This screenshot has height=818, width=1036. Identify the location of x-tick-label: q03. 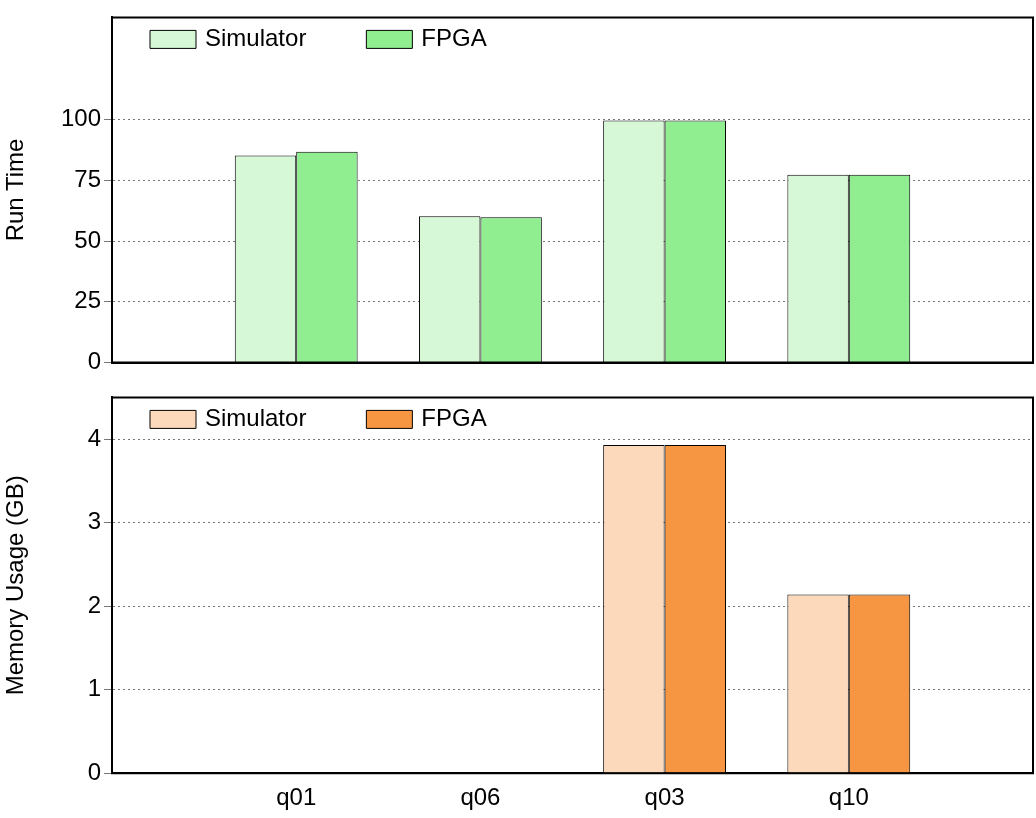
(664, 797).